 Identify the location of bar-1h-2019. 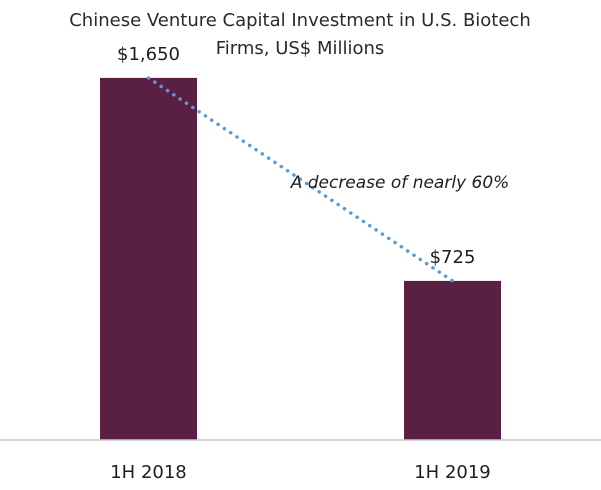
(452, 360).